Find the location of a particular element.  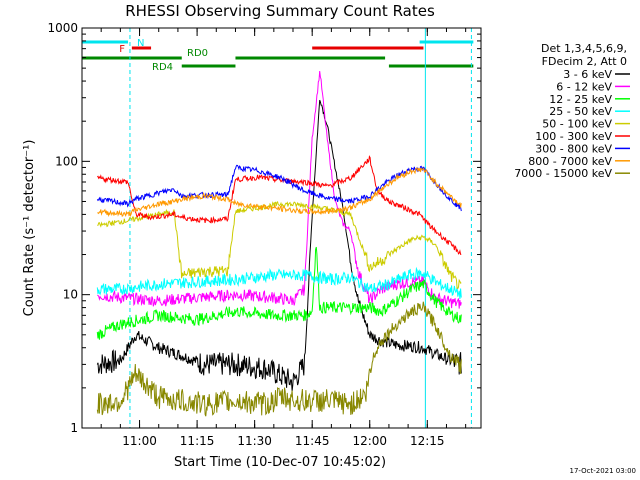

y-tick-label: 1 is located at coordinates (74, 428).